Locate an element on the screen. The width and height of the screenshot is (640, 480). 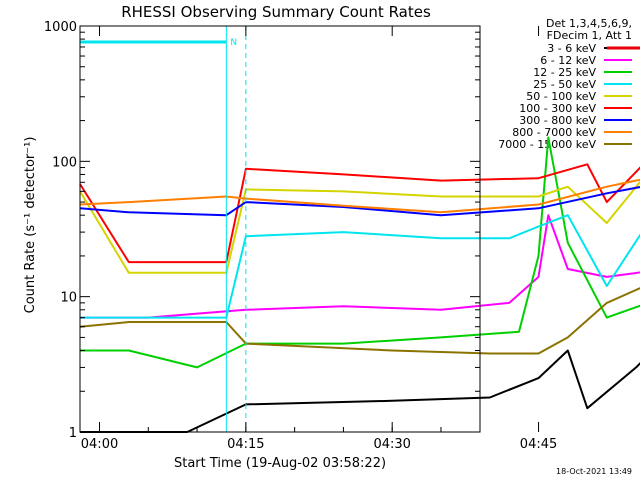
x-tick-label: 04:00 is located at coordinates (99, 444).